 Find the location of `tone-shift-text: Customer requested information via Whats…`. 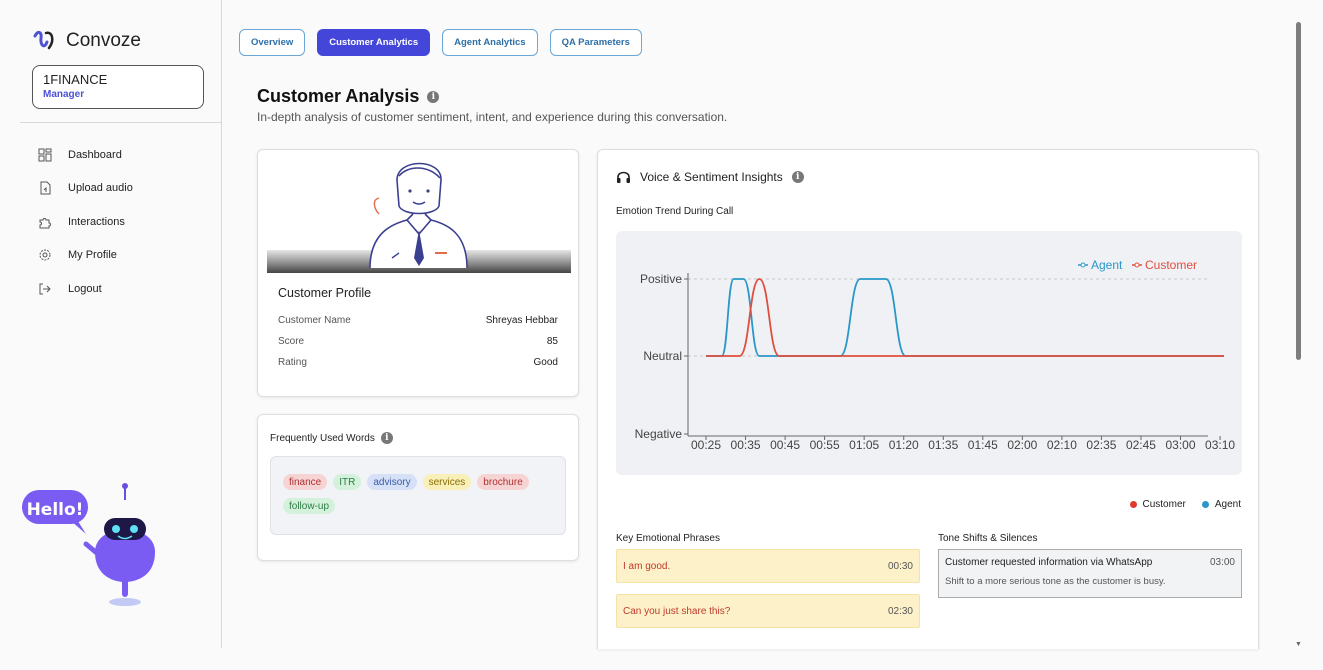

tone-shift-text: Customer requested information via Whats… is located at coordinates (1049, 562).